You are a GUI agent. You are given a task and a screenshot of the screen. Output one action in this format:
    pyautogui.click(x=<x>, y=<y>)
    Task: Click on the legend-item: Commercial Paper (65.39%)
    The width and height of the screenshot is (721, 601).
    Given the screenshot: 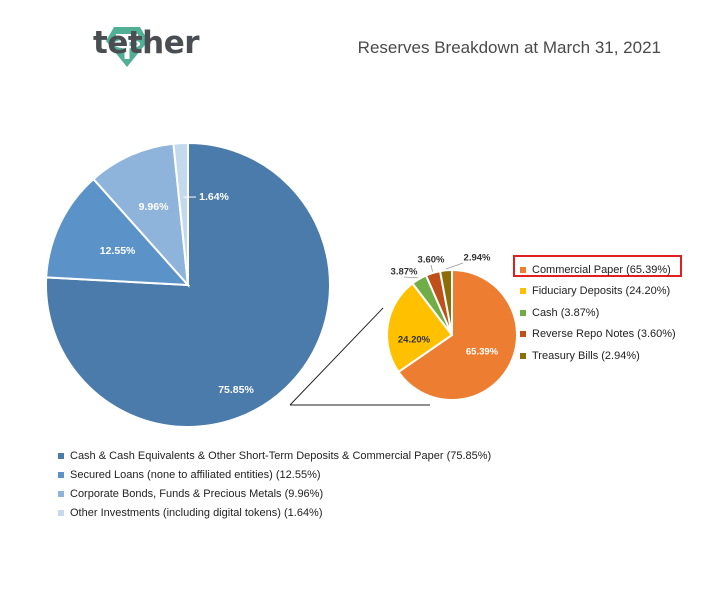 What is the action you would take?
    pyautogui.click(x=598, y=270)
    